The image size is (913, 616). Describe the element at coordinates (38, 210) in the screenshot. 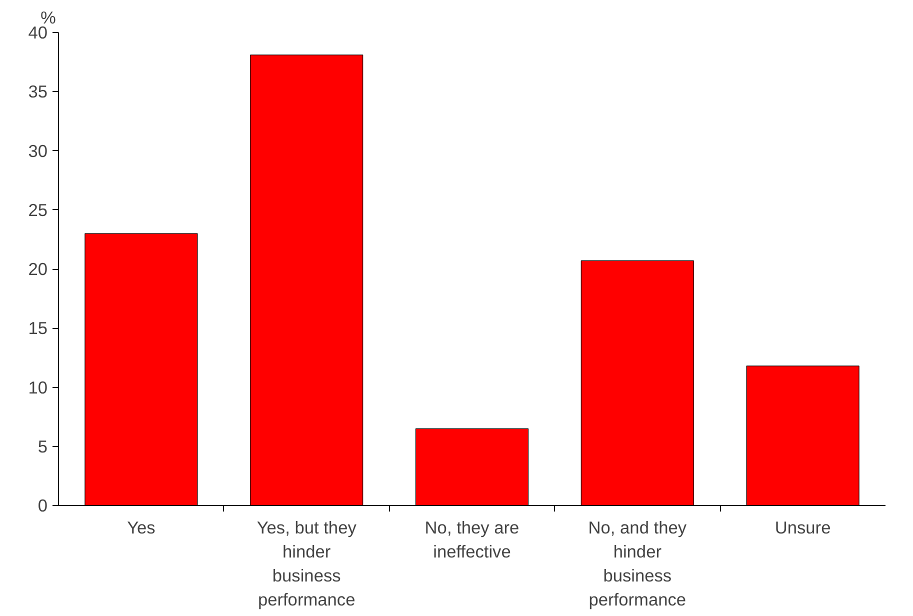

I see `y-tick-label: 25` at that location.